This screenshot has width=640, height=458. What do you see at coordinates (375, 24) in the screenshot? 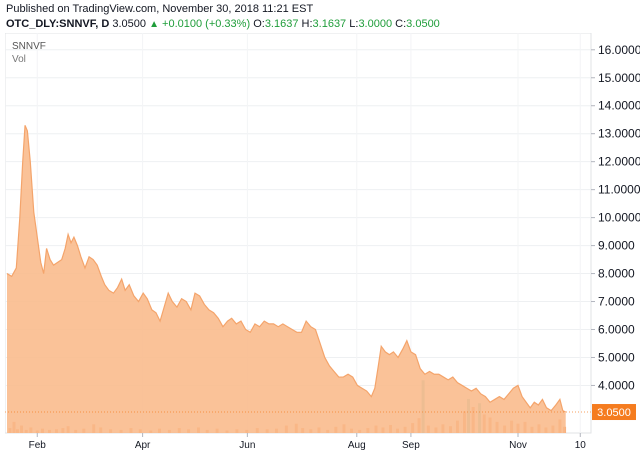
I see `low-value: 3.0000` at bounding box center [375, 24].